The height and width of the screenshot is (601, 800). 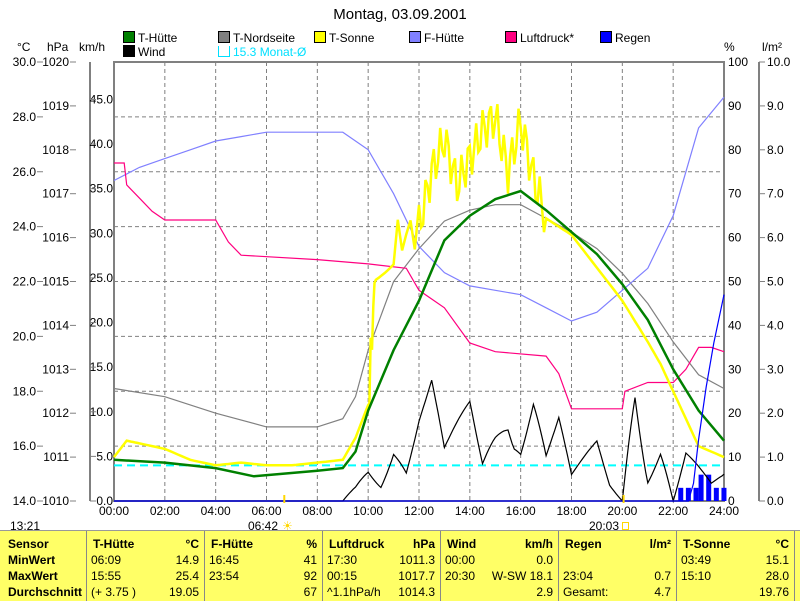 What do you see at coordinates (55, 62) in the screenshot?
I see `tick-label-hpa: 1020` at bounding box center [55, 62].